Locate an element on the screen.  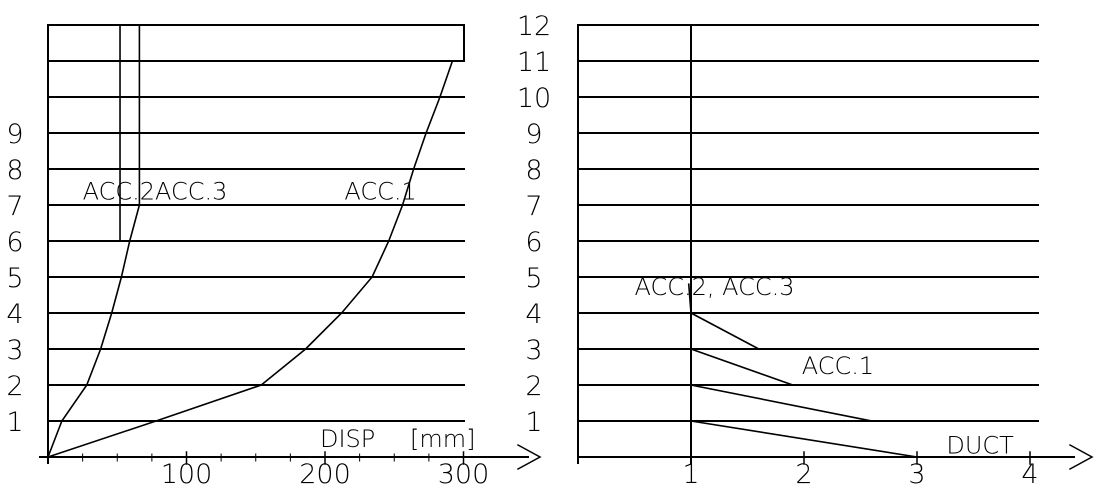
floor-label: 12 is located at coordinates (534, 26).